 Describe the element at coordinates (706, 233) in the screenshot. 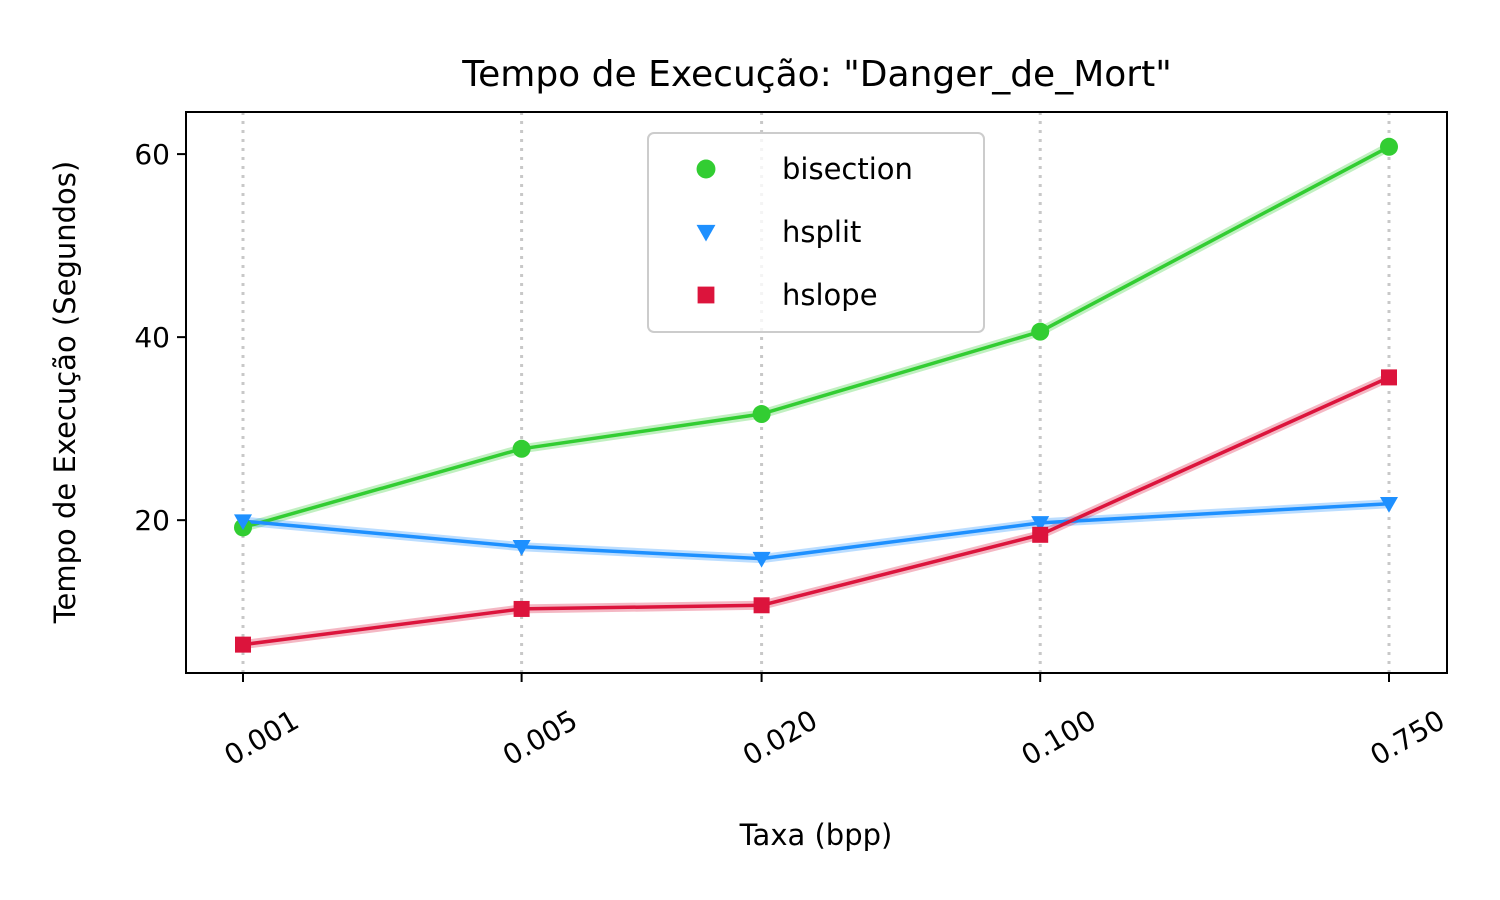

I see `legend-marker-hsplit` at that location.